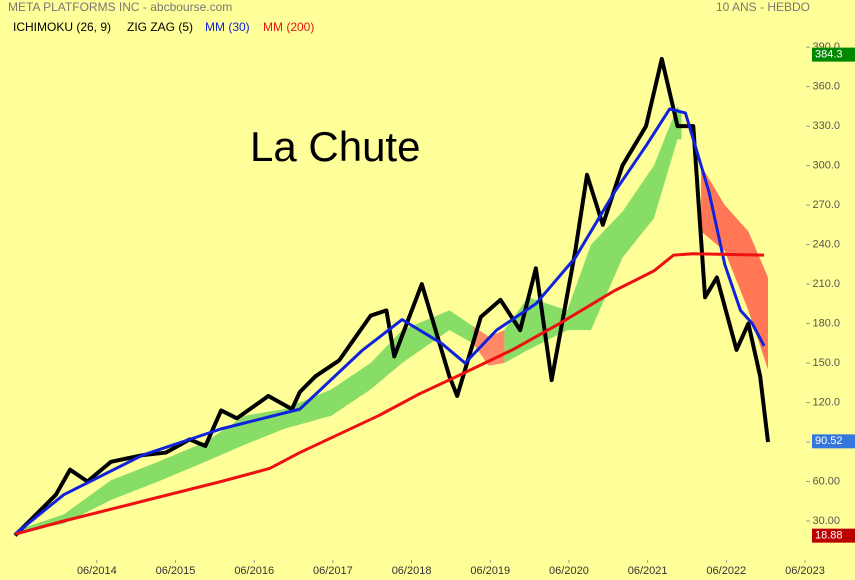  Describe the element at coordinates (227, 27) in the screenshot. I see `legend-entry: MM (30)` at that location.